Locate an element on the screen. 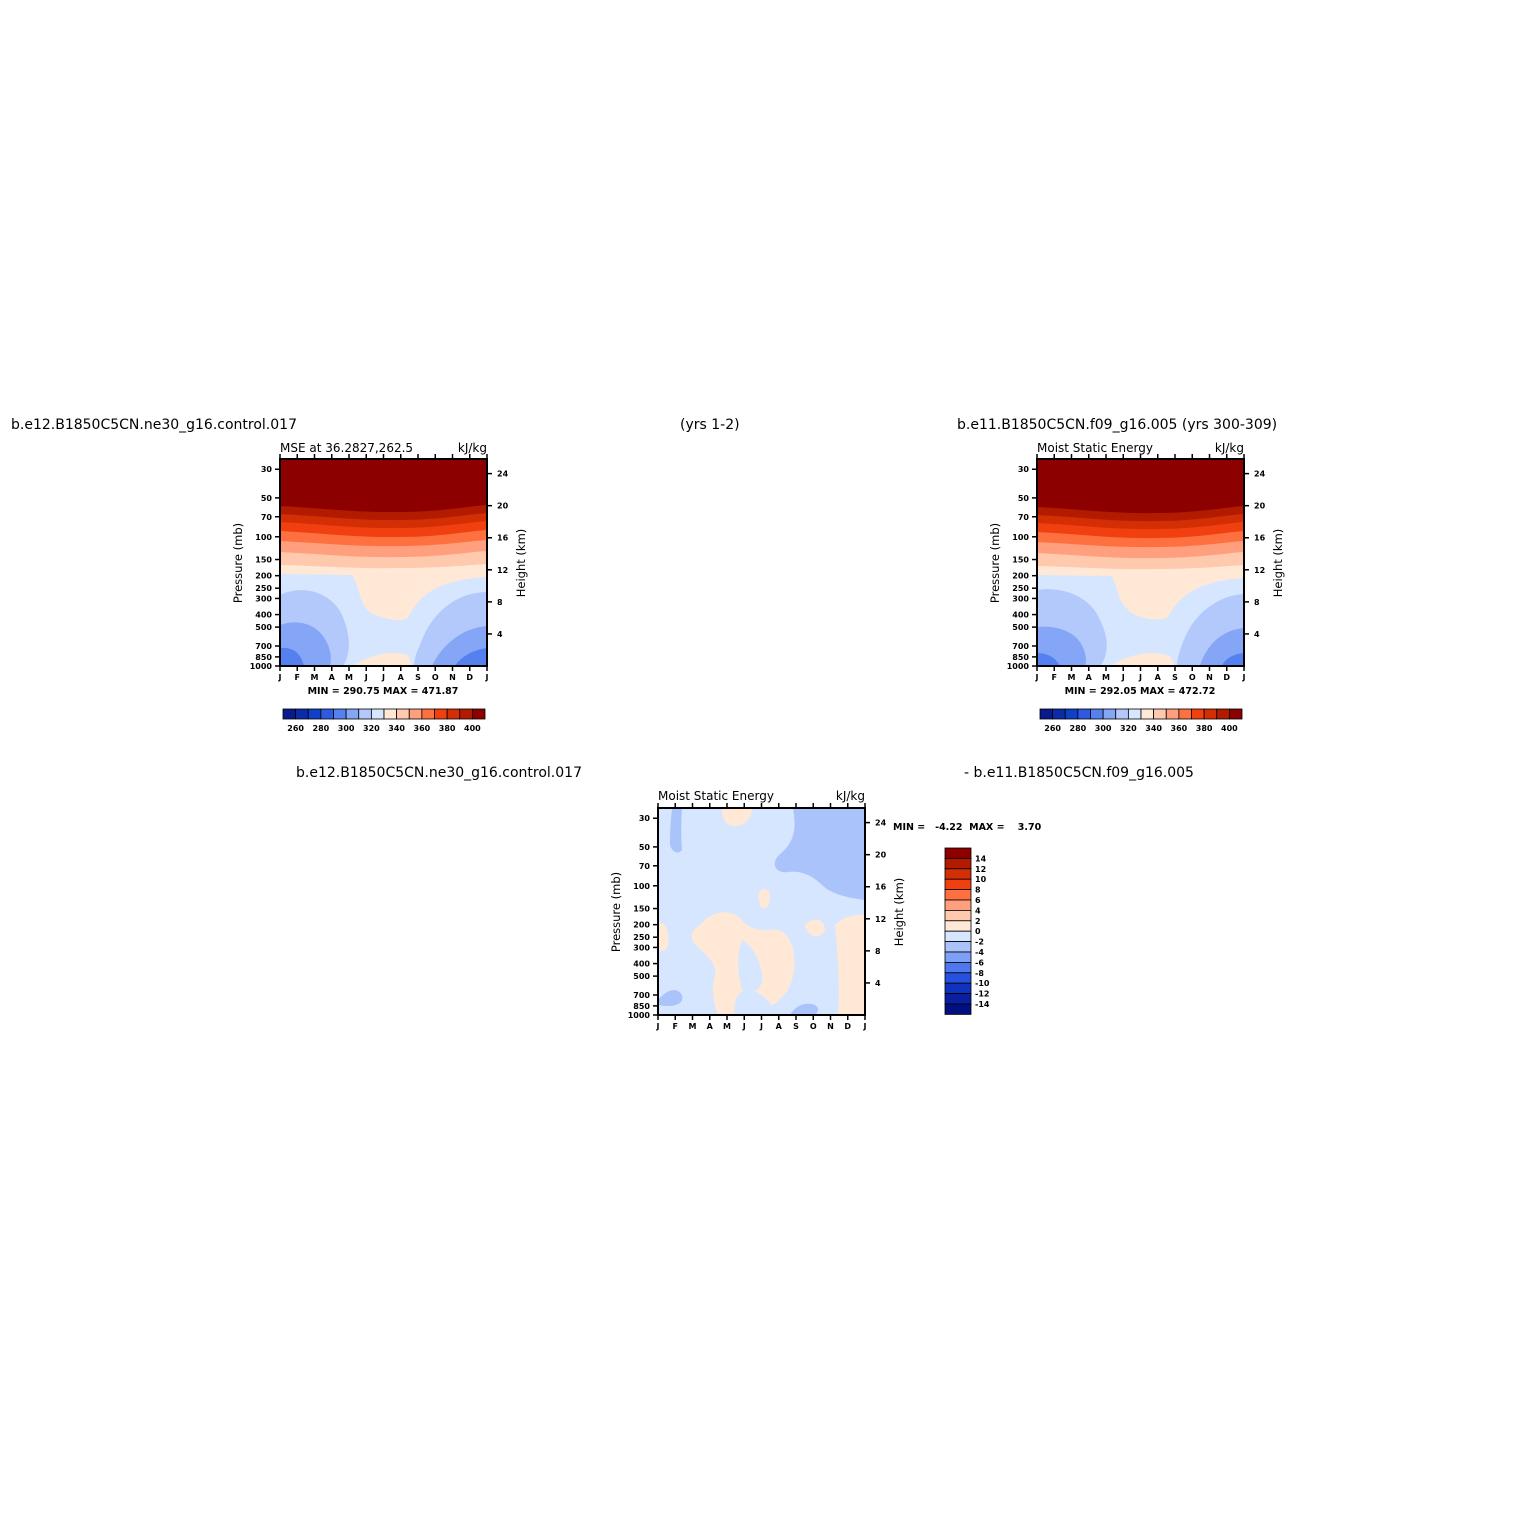  panel-1-colorbar: 260 280 300 320 340 360 380 400 is located at coordinates (384, 720).